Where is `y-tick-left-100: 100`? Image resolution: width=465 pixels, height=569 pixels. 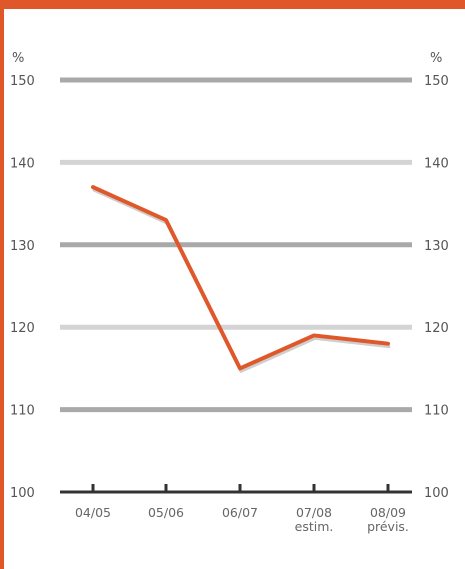 y-tick-left-100: 100 is located at coordinates (22, 493).